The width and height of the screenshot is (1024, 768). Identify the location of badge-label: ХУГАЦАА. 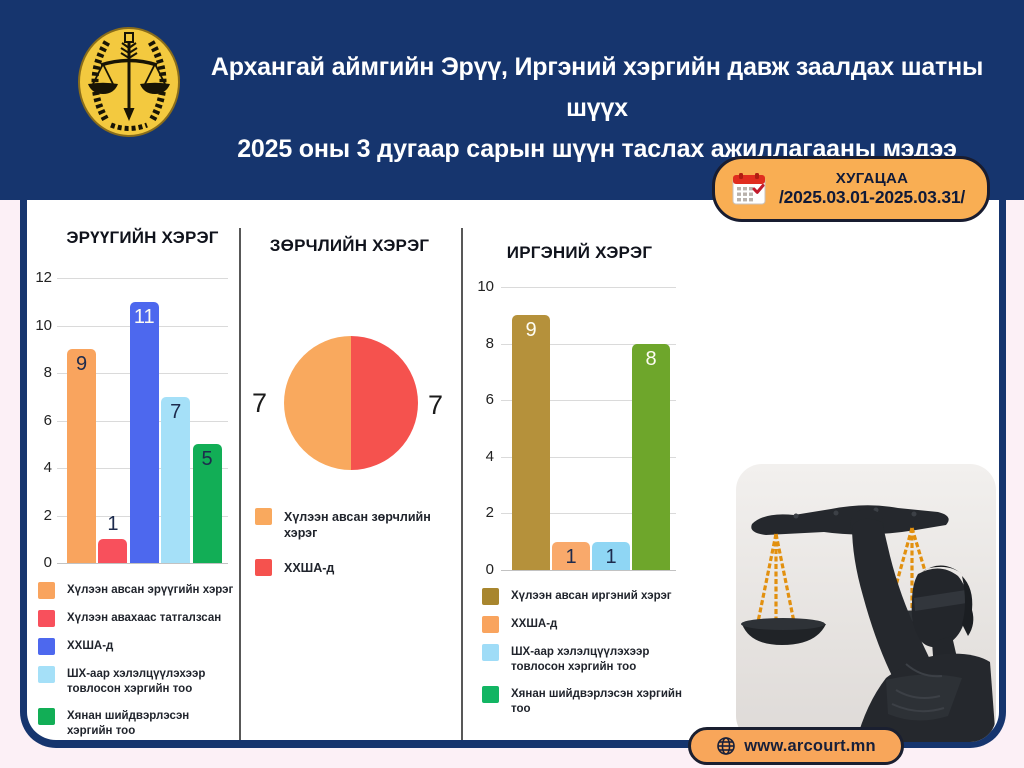
(872, 178).